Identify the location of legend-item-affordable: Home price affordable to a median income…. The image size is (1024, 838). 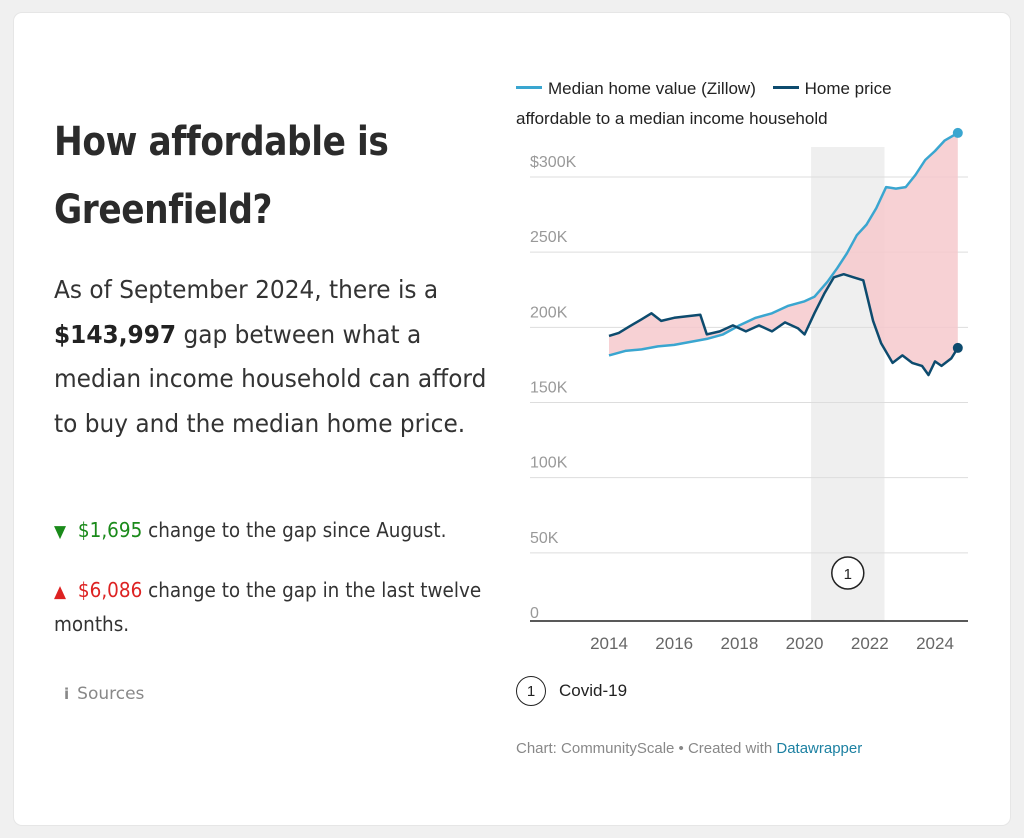
(704, 103).